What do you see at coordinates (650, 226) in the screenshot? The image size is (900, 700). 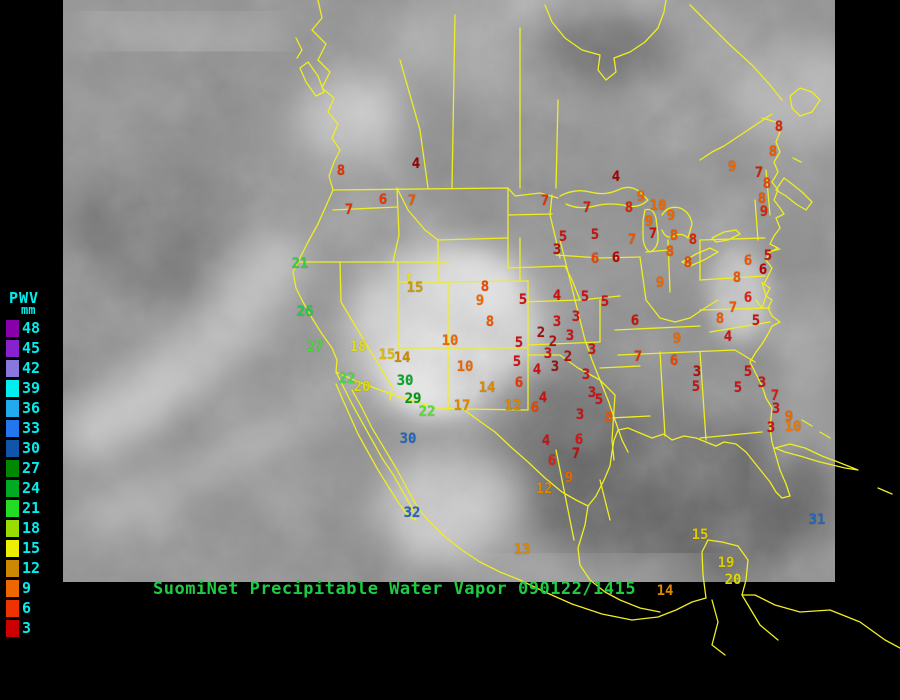 I see `great-lakes` at bounding box center [650, 226].